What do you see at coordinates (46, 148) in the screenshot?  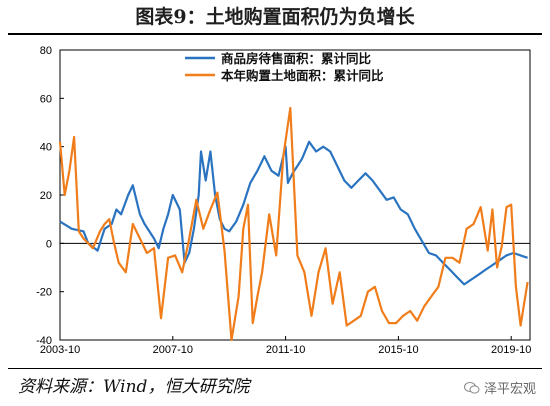 I see `y-tick-label: 40` at bounding box center [46, 148].